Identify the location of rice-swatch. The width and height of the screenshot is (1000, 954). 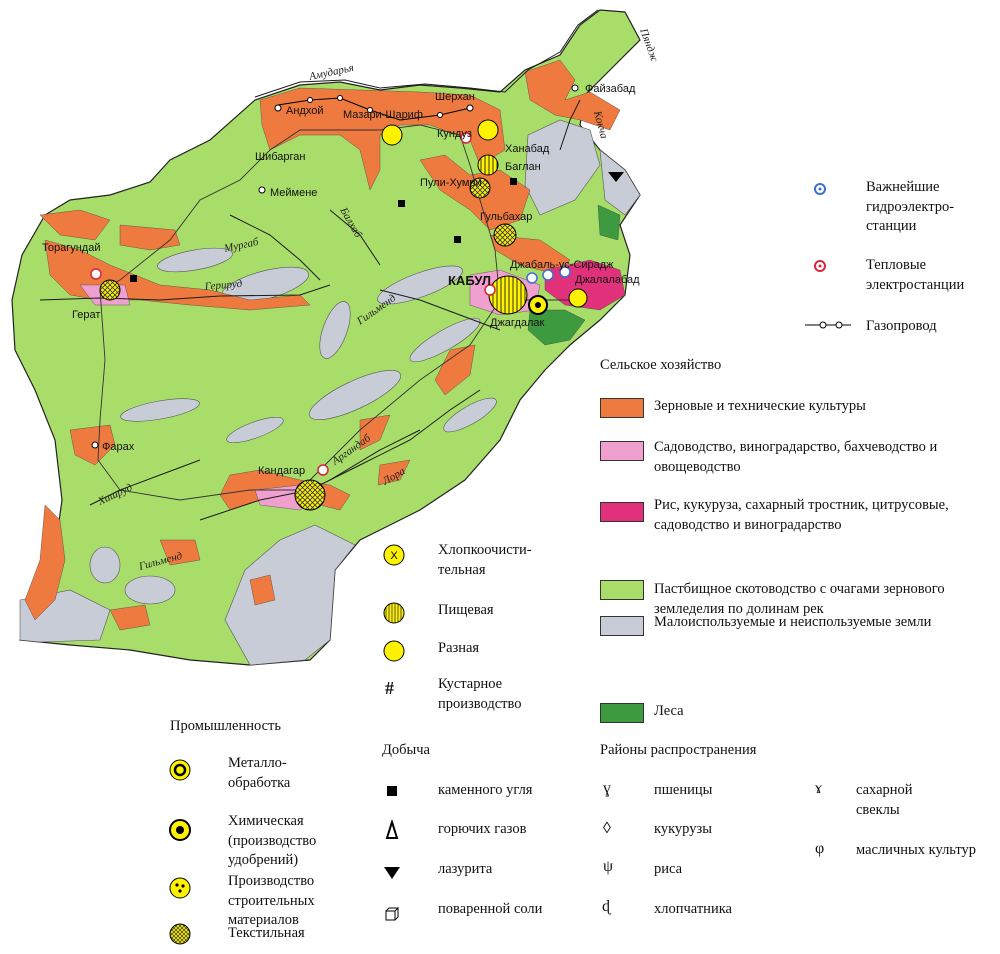
(622, 512).